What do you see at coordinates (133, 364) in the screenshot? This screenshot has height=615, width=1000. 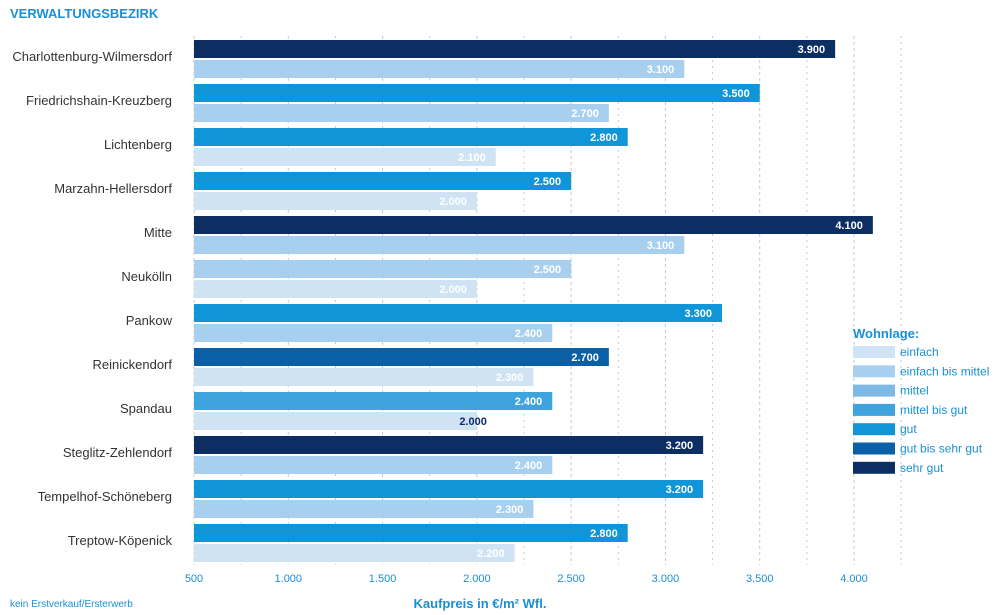 I see `category-label: Reinickendorf` at bounding box center [133, 364].